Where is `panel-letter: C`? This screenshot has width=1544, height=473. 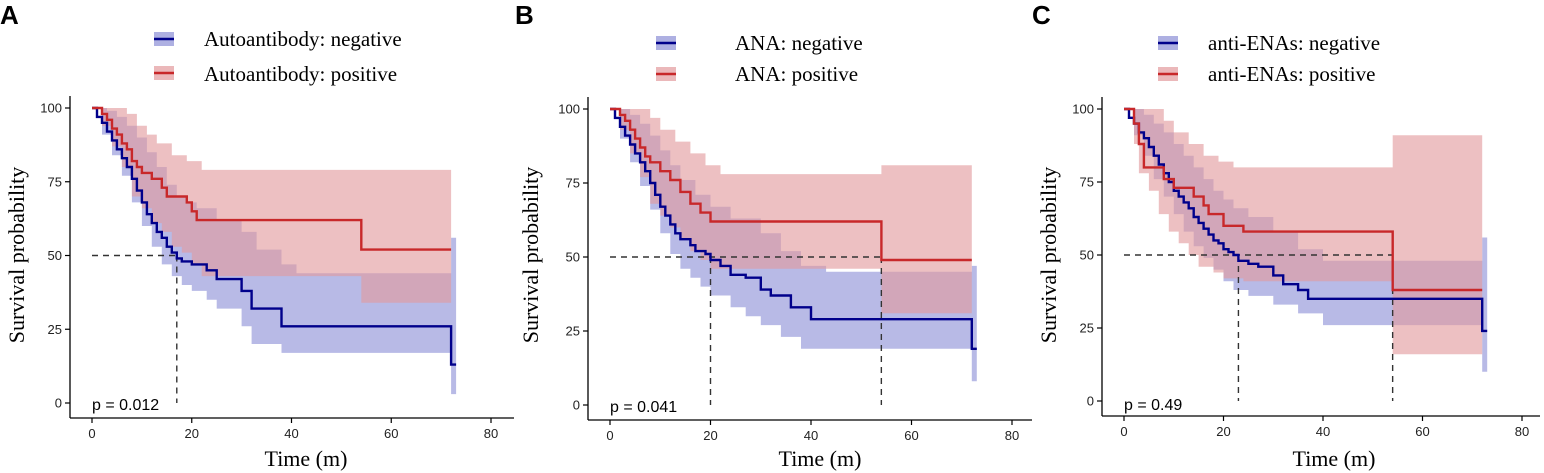
panel-letter: C is located at coordinates (1041, 15).